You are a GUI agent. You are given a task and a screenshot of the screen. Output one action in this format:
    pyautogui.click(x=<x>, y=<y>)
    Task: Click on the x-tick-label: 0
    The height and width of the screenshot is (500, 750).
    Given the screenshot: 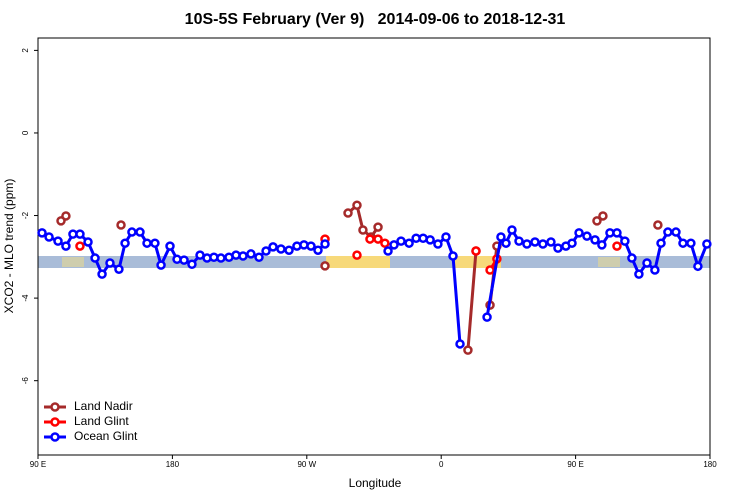 What is the action you would take?
    pyautogui.click(x=441, y=464)
    